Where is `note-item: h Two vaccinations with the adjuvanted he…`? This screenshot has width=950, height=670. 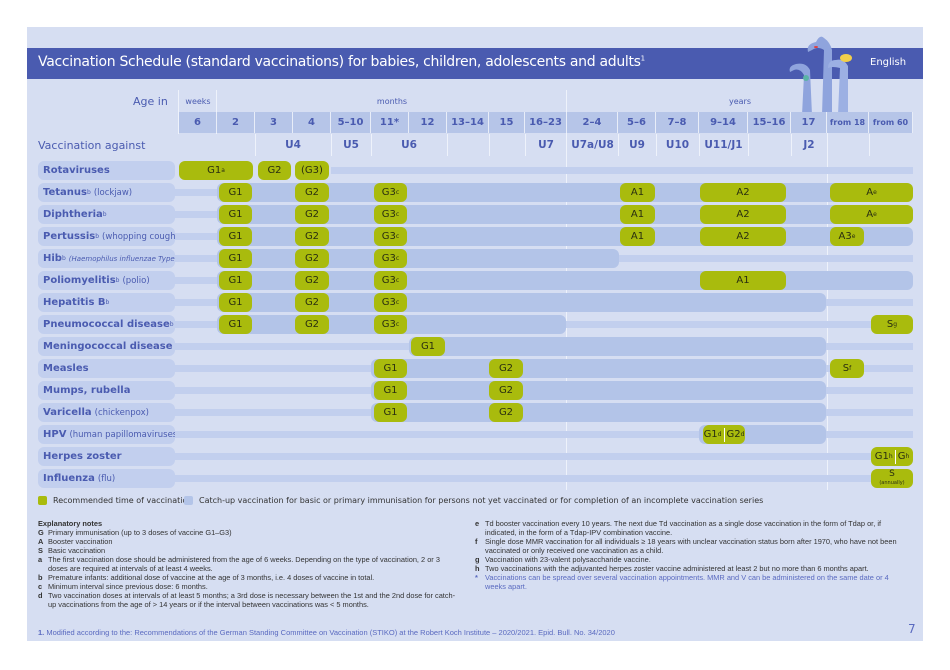
note-item: h Two vaccinations with the adjuvanted he… is located at coordinates (672, 568).